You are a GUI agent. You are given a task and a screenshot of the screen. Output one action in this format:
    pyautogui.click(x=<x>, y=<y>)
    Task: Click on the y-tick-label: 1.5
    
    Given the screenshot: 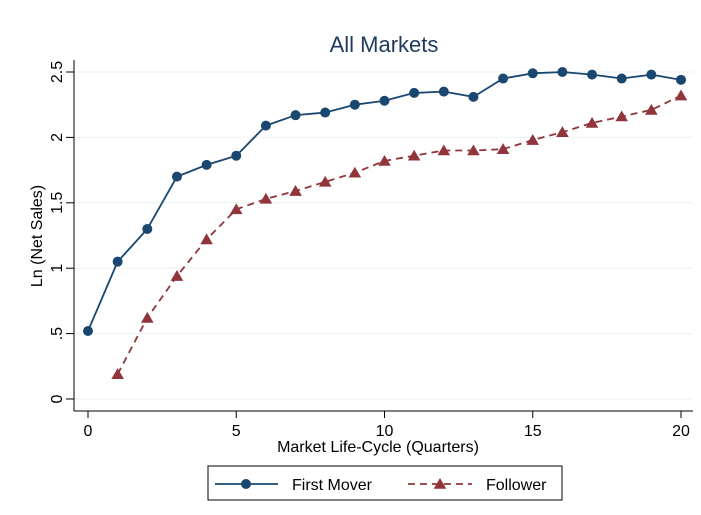 What is the action you would take?
    pyautogui.click(x=57, y=203)
    